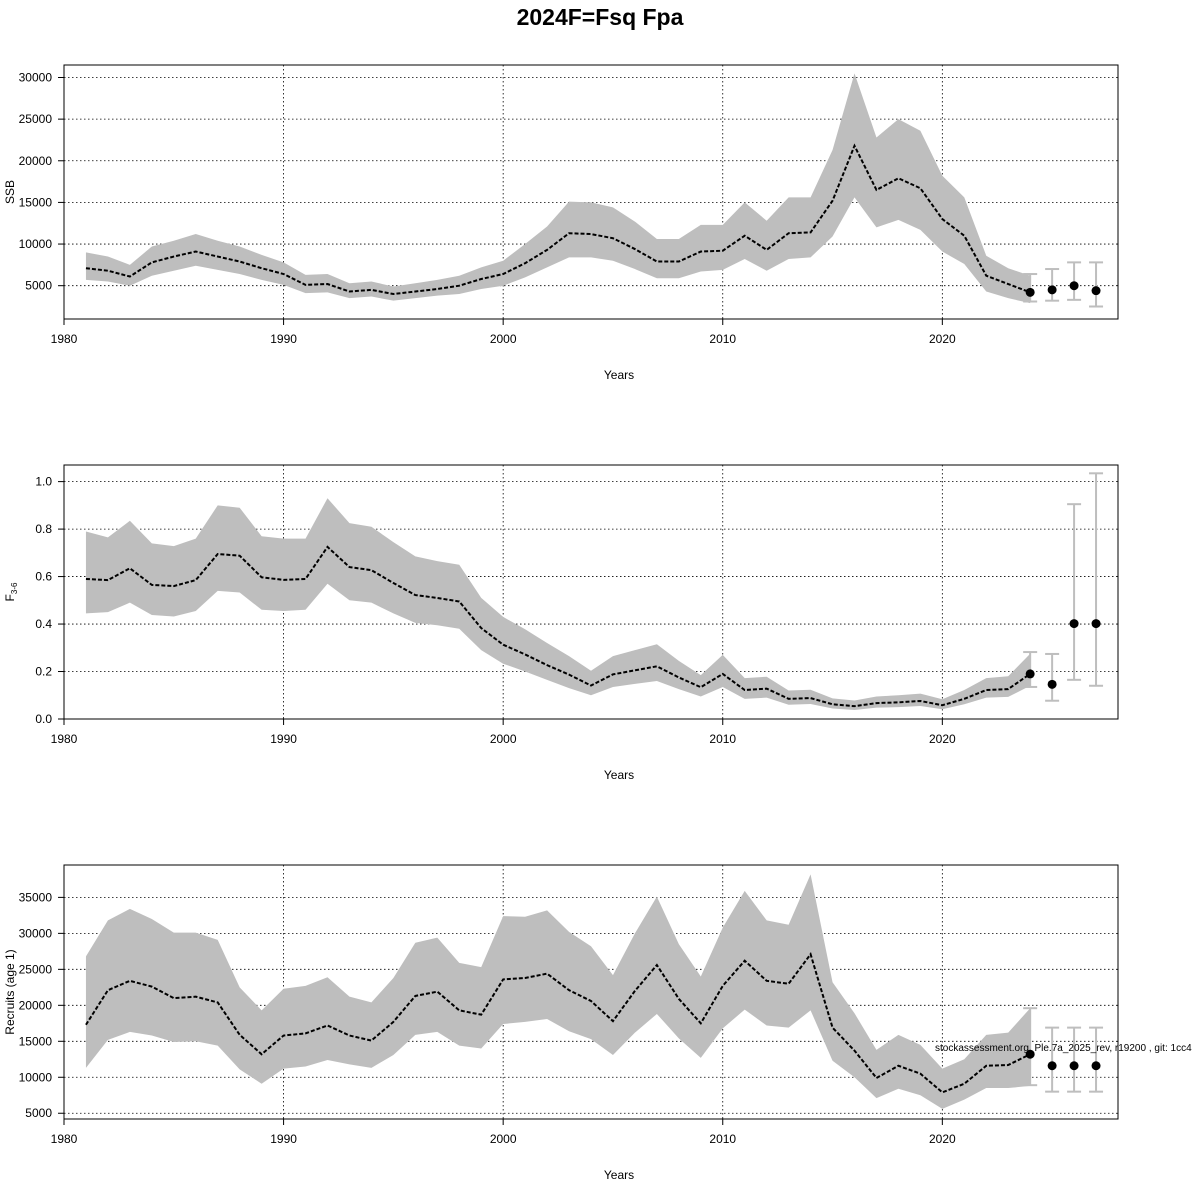 The image size is (1200, 1200). Describe the element at coordinates (36, 161) in the screenshot. I see `y-tick-label: 20000` at that location.